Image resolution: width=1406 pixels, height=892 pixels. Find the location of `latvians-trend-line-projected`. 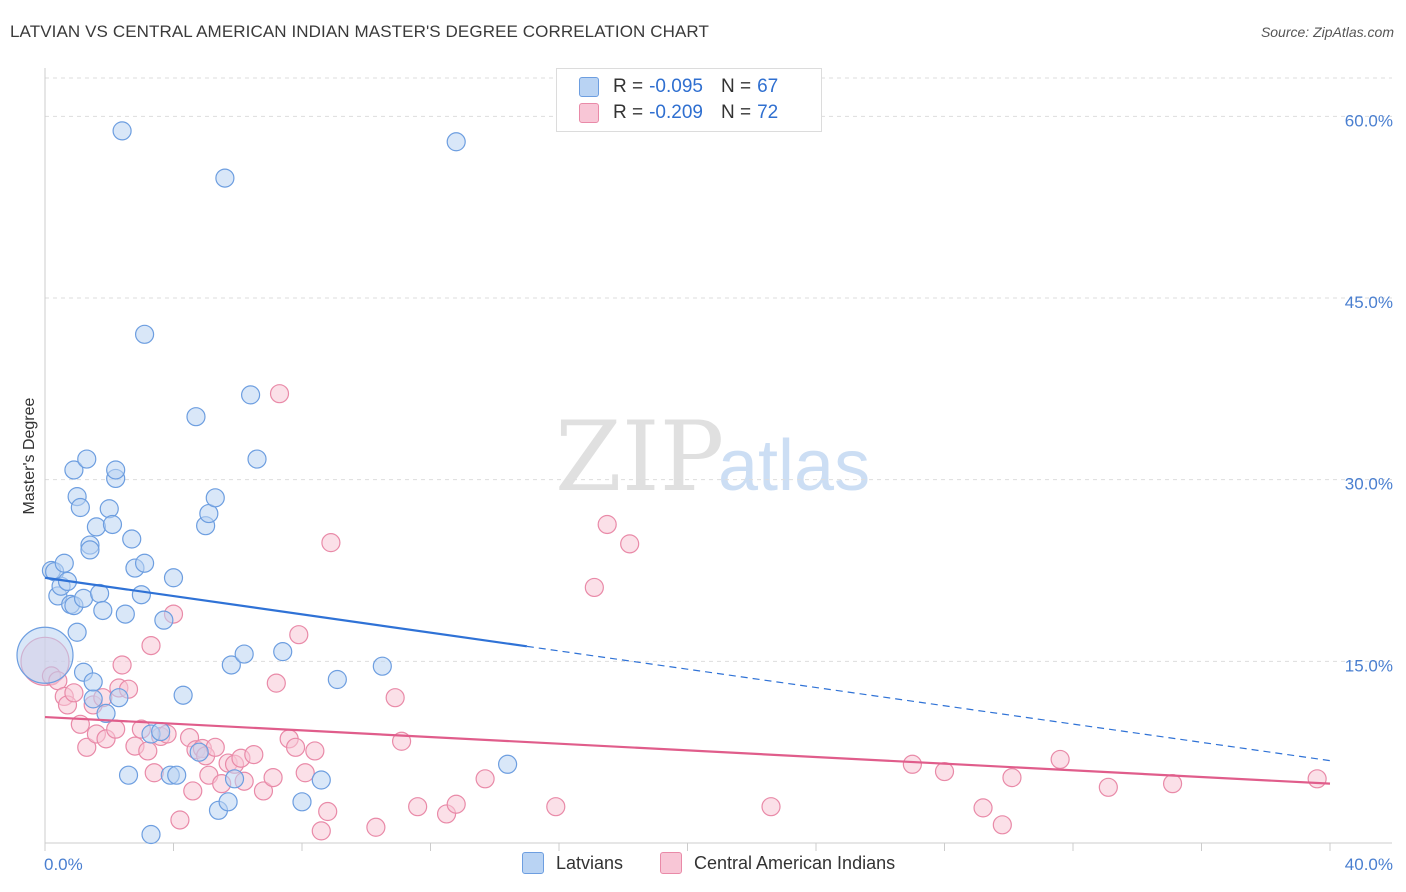

latvians-trend-line-projected is located at coordinates (928, 703).